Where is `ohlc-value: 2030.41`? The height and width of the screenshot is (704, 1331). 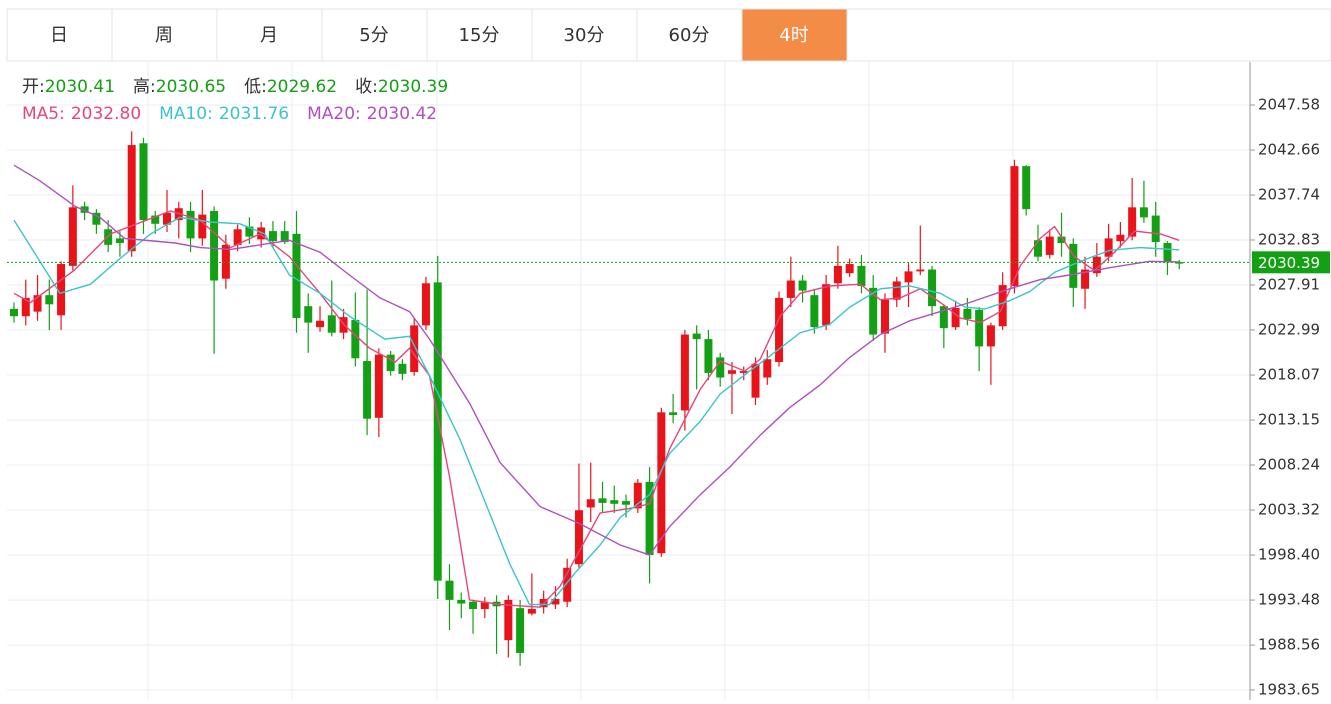 ohlc-value: 2030.41 is located at coordinates (80, 87).